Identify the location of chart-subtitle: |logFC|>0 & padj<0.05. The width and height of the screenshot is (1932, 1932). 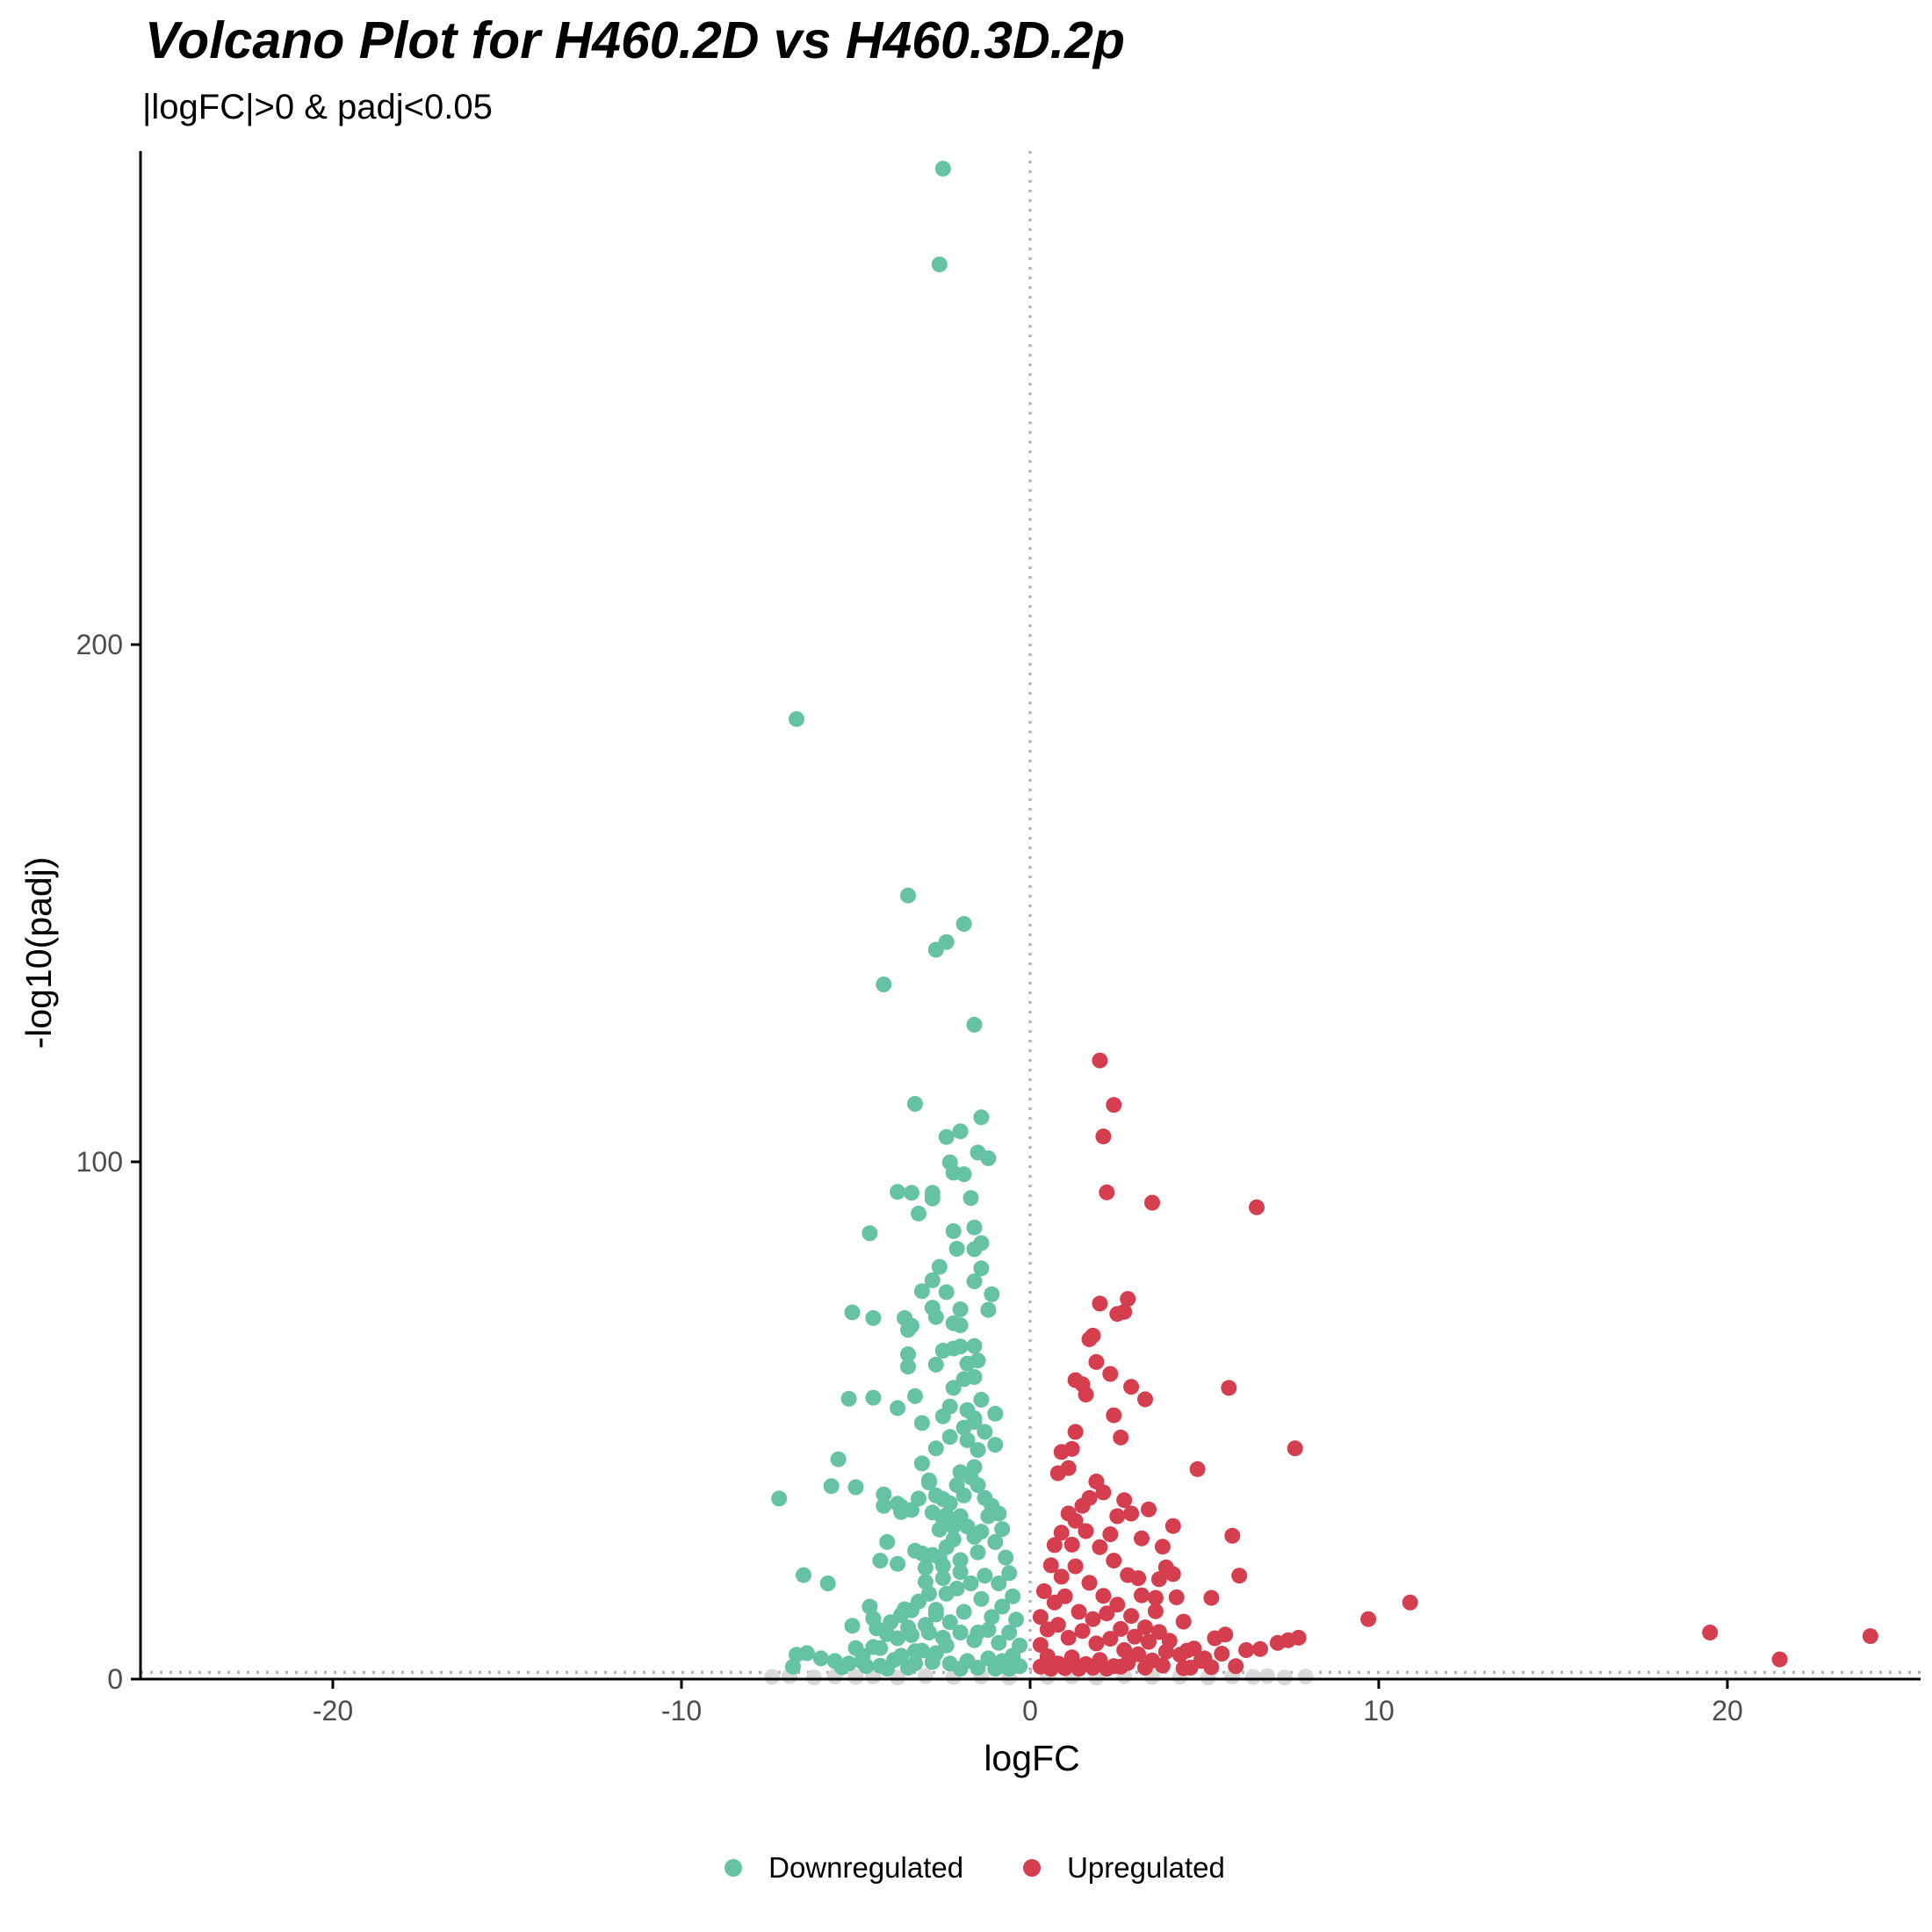
(318, 107).